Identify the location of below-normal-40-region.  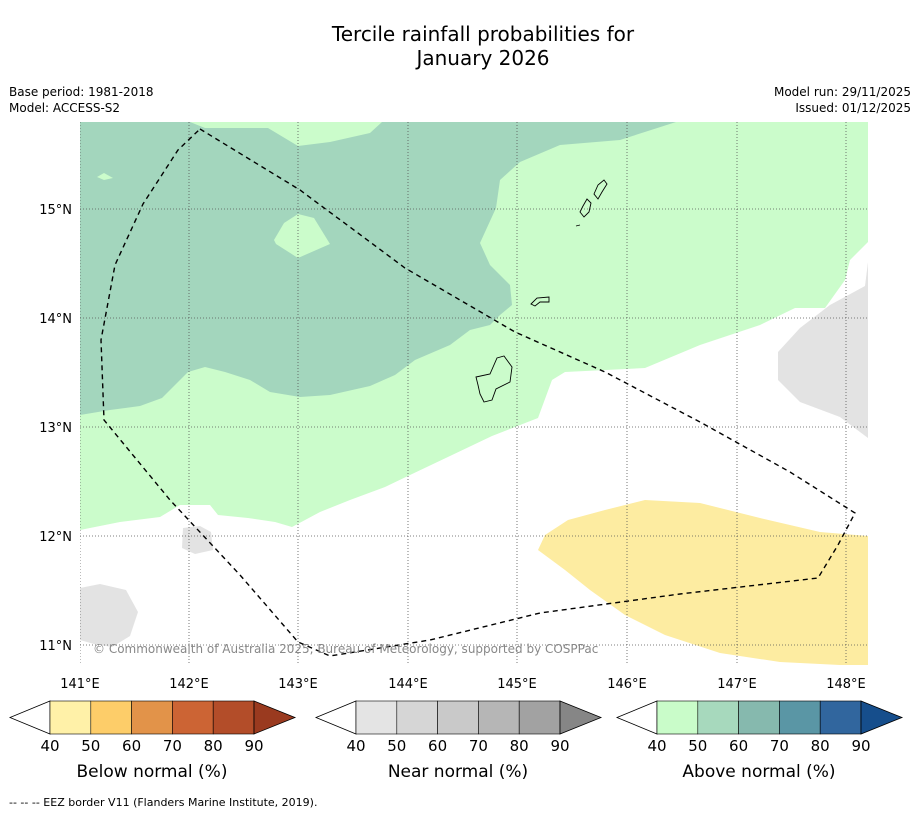
(703, 582).